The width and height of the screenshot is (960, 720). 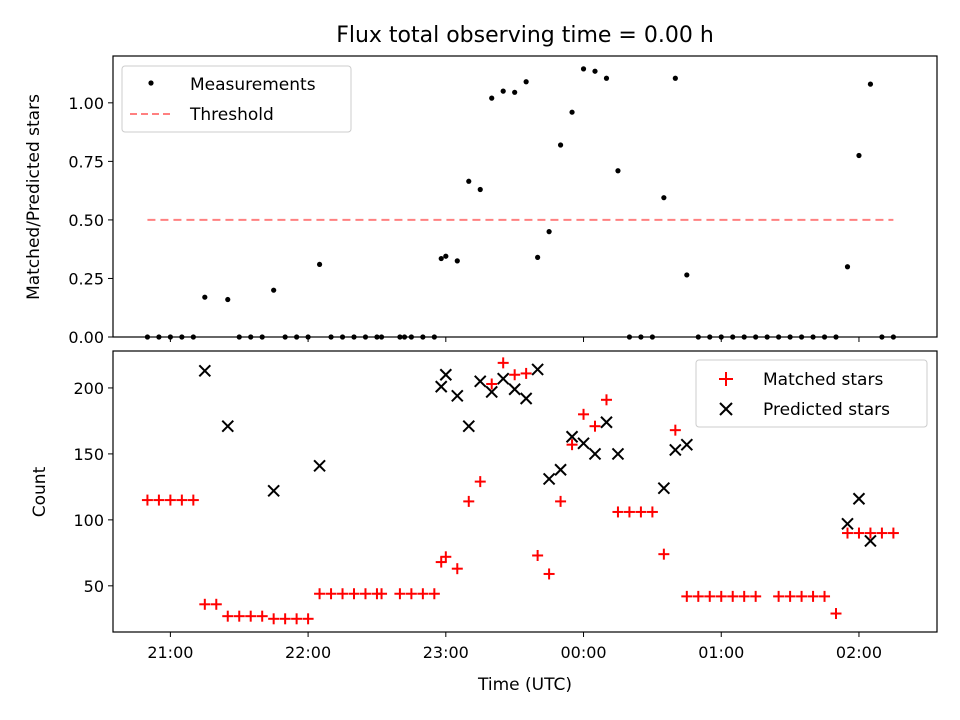 I want to click on bottom-y-axis-label: Count, so click(x=40, y=491).